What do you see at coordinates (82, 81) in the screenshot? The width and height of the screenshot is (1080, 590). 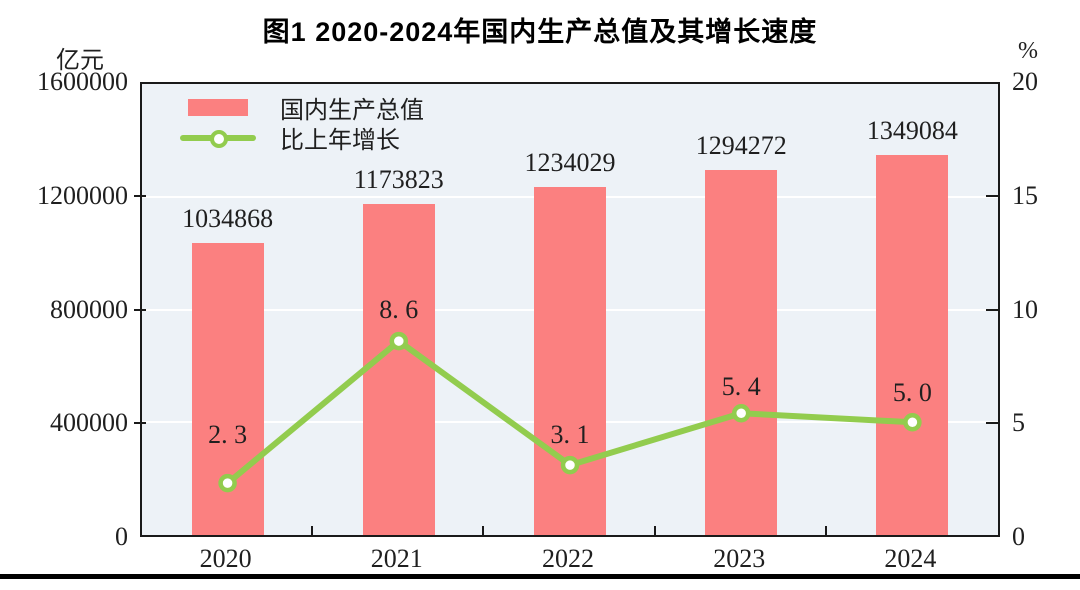 I see `left-axis-tick-label: 1600000` at bounding box center [82, 81].